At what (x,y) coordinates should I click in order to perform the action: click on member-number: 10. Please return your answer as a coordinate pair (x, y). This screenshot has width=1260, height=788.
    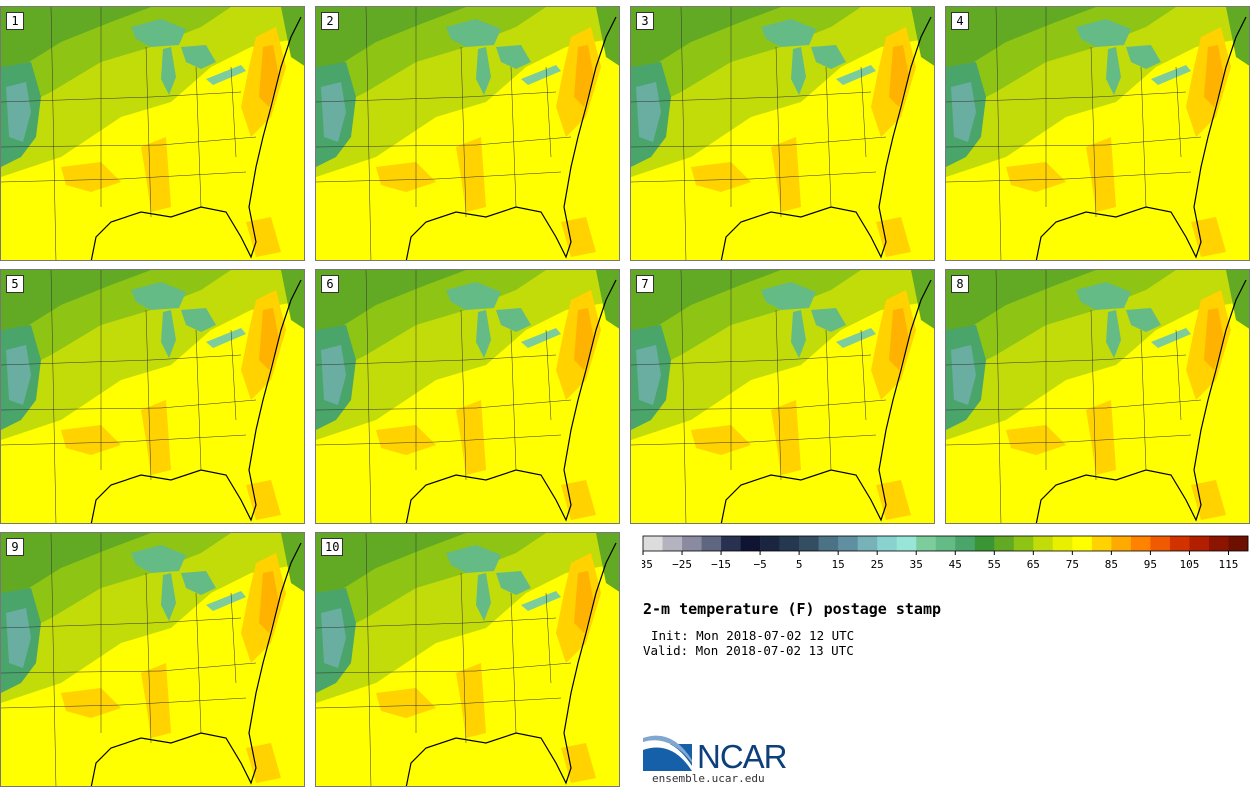
    Looking at the image, I should click on (332, 547).